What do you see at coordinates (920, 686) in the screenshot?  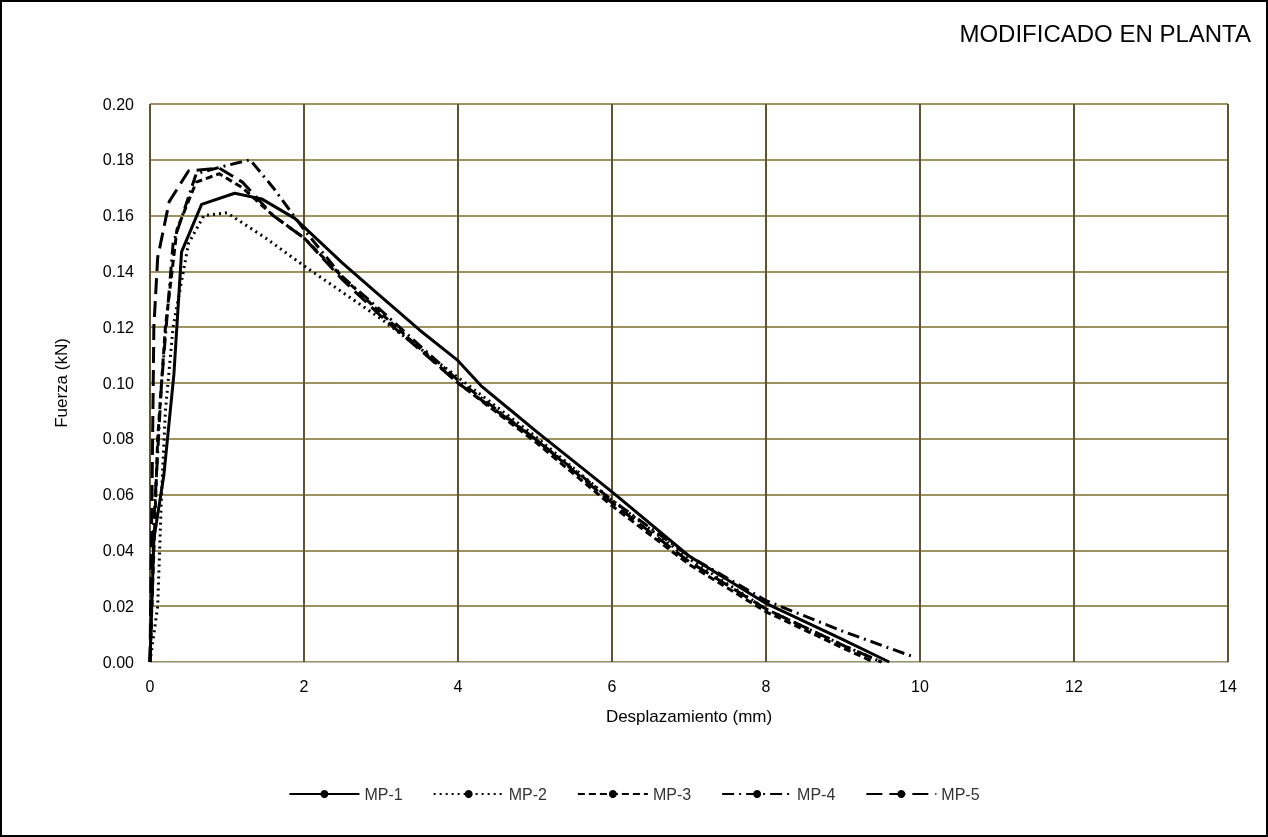 I see `x-tick-label: 10` at bounding box center [920, 686].